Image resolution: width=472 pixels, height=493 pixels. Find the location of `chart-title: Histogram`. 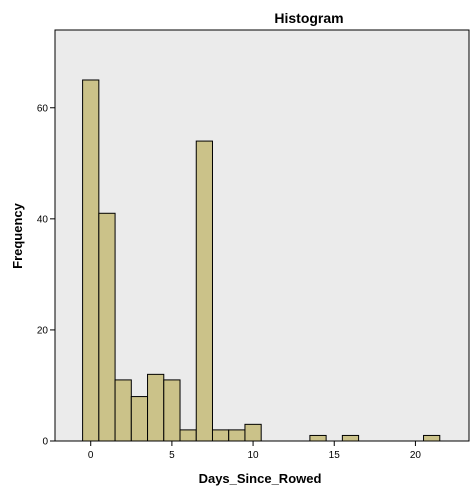

chart-title: Histogram is located at coordinates (308, 18).